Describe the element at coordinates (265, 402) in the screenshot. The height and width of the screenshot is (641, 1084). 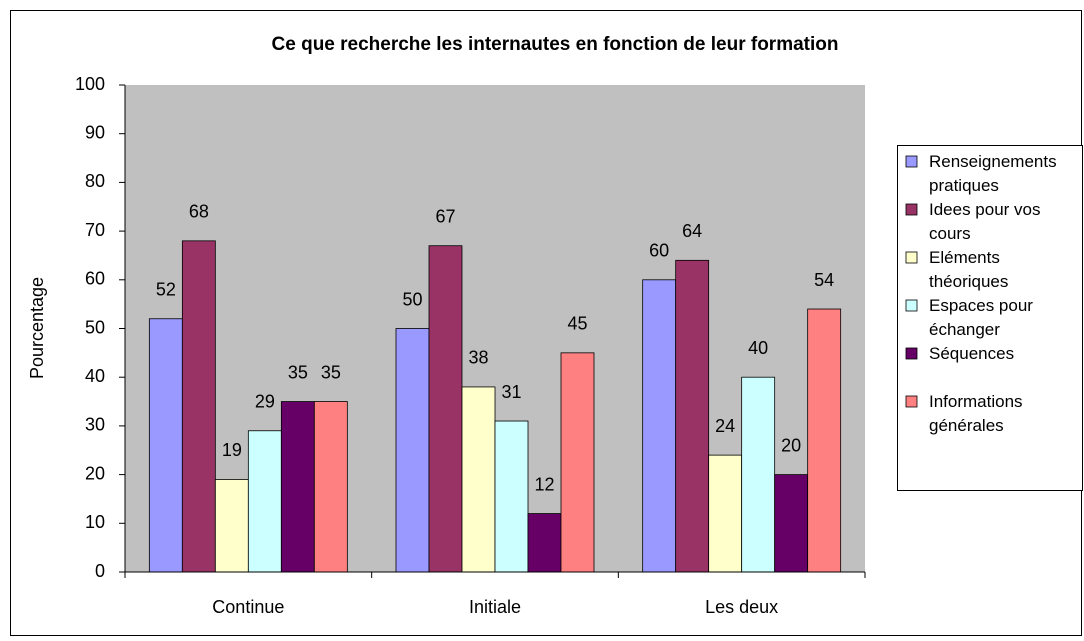
I see `value-label: 29` at that location.